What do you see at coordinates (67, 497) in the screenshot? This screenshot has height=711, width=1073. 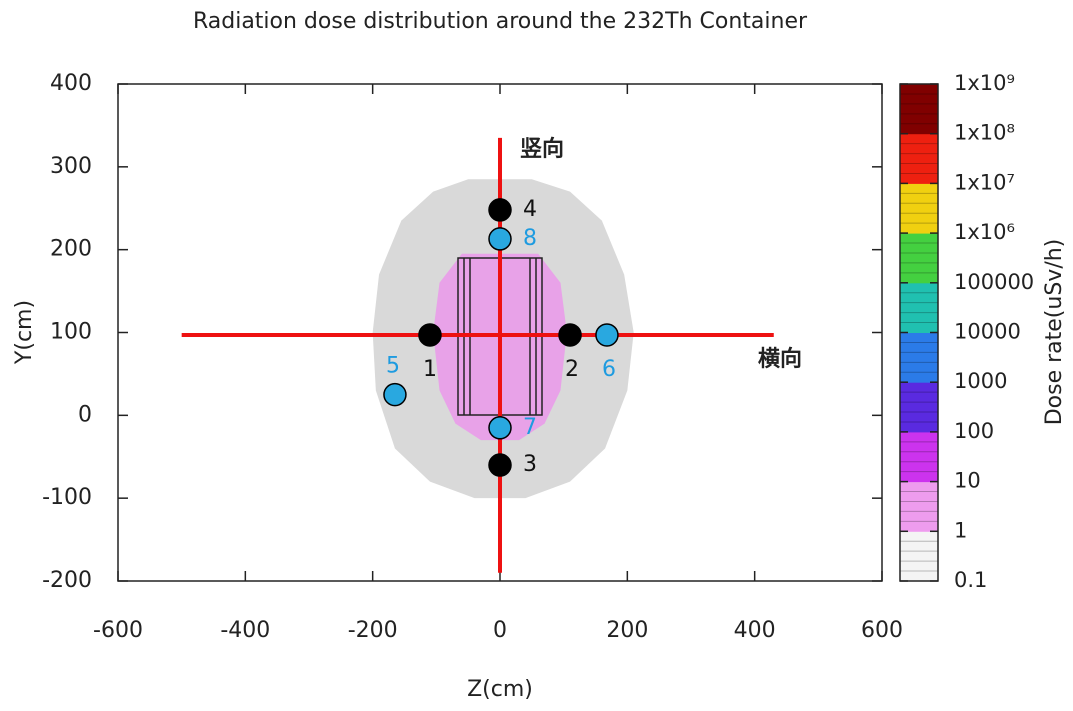 I see `y-tick-label: -100` at bounding box center [67, 497].